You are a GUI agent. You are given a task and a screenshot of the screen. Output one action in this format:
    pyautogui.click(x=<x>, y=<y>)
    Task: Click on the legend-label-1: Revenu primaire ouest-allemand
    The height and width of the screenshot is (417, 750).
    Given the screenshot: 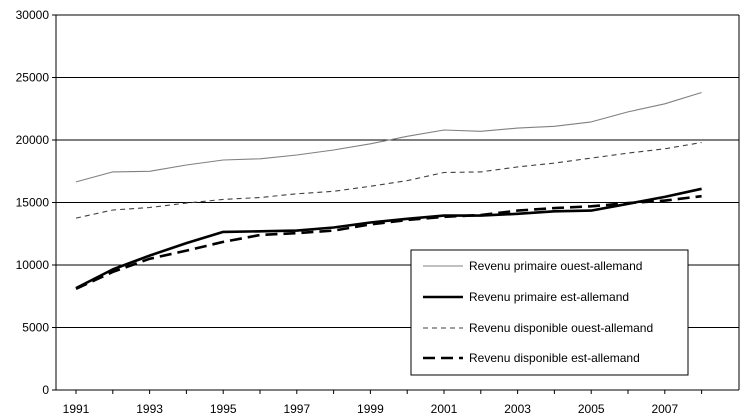 What is the action you would take?
    pyautogui.click(x=555, y=266)
    